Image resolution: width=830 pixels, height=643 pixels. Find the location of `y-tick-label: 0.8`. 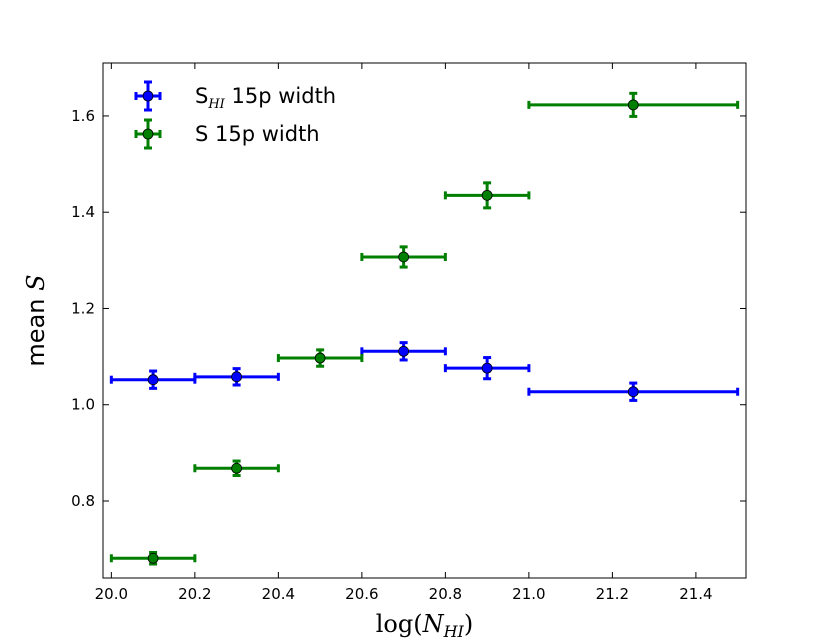

y-tick-label: 0.8 is located at coordinates (83, 501).